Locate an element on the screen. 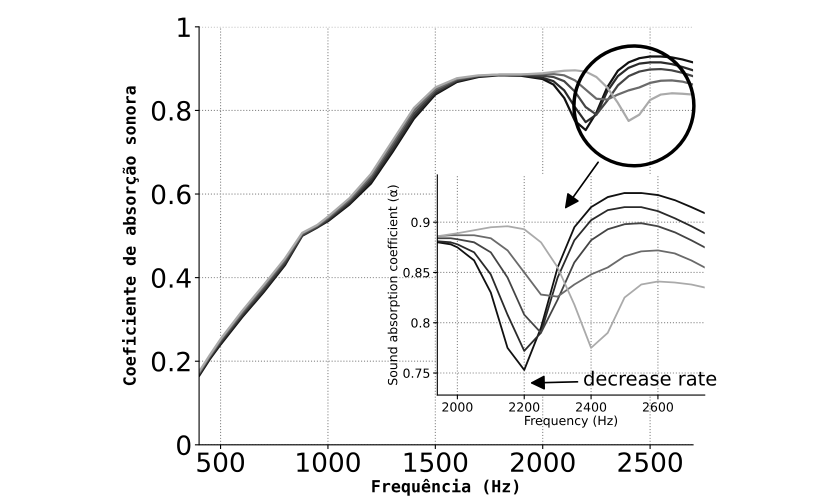 The width and height of the screenshot is (833, 497). y-tick-label: 0.9 is located at coordinates (420, 223).